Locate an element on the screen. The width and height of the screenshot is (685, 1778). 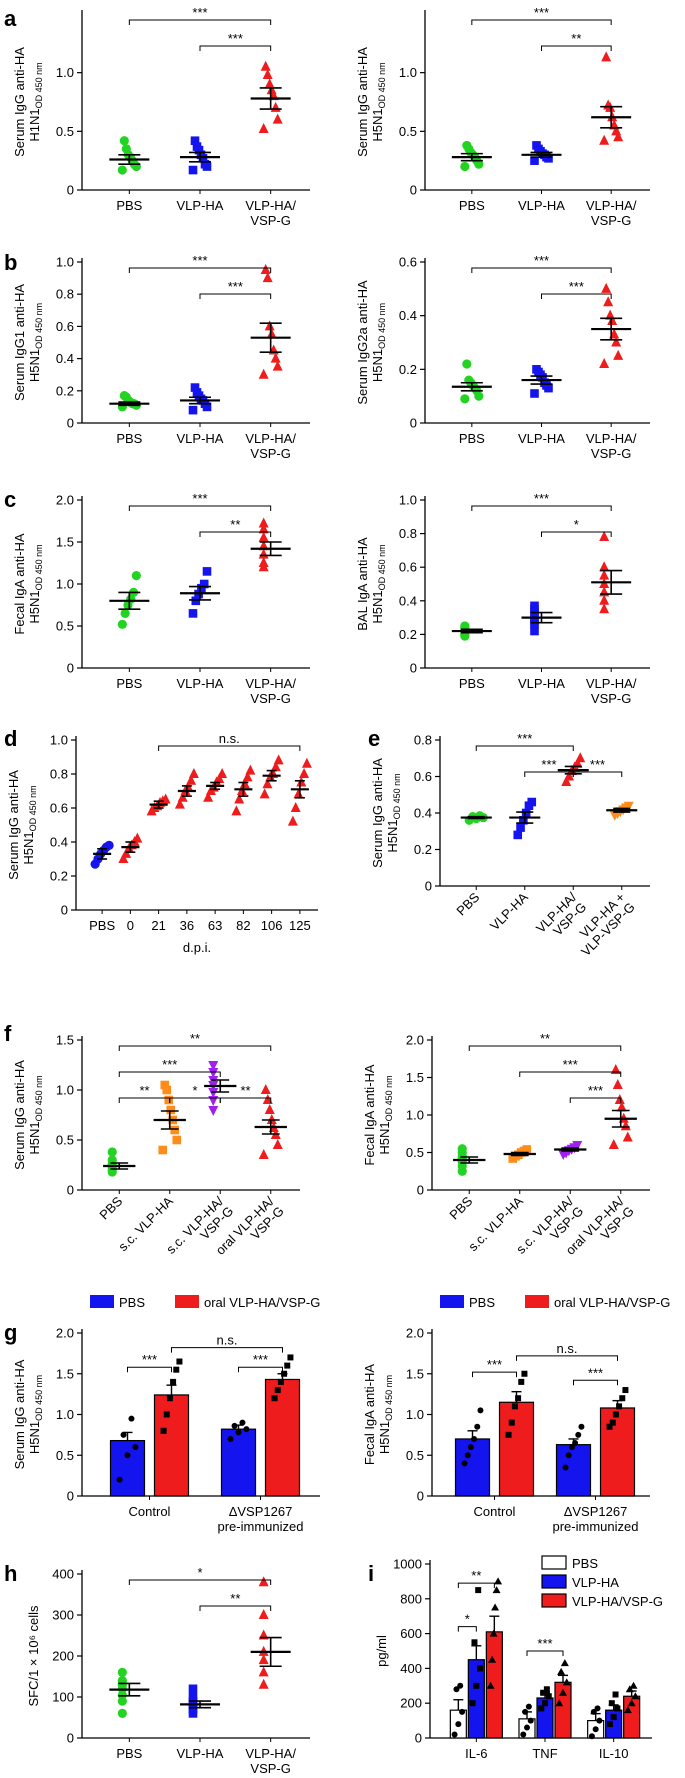
y-tick-label: 1.0 is located at coordinates (65, 1414).